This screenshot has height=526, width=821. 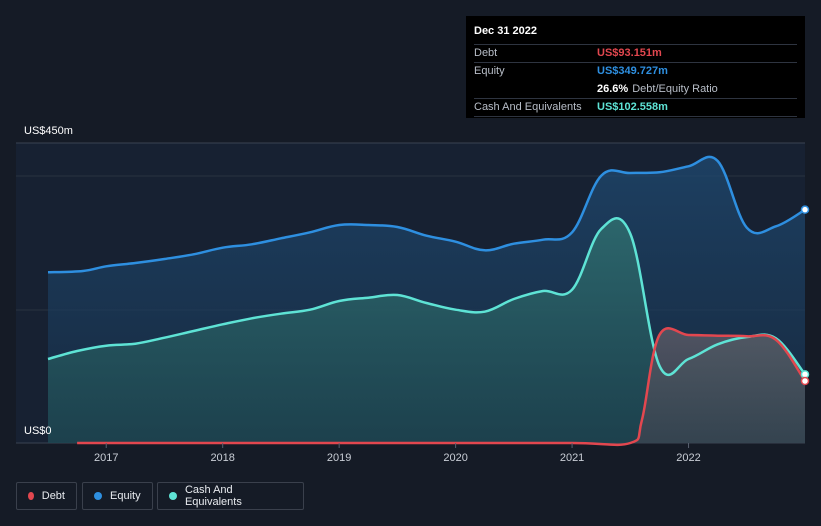 What do you see at coordinates (572, 458) in the screenshot?
I see `x-axis-tick-label: 2021` at bounding box center [572, 458].